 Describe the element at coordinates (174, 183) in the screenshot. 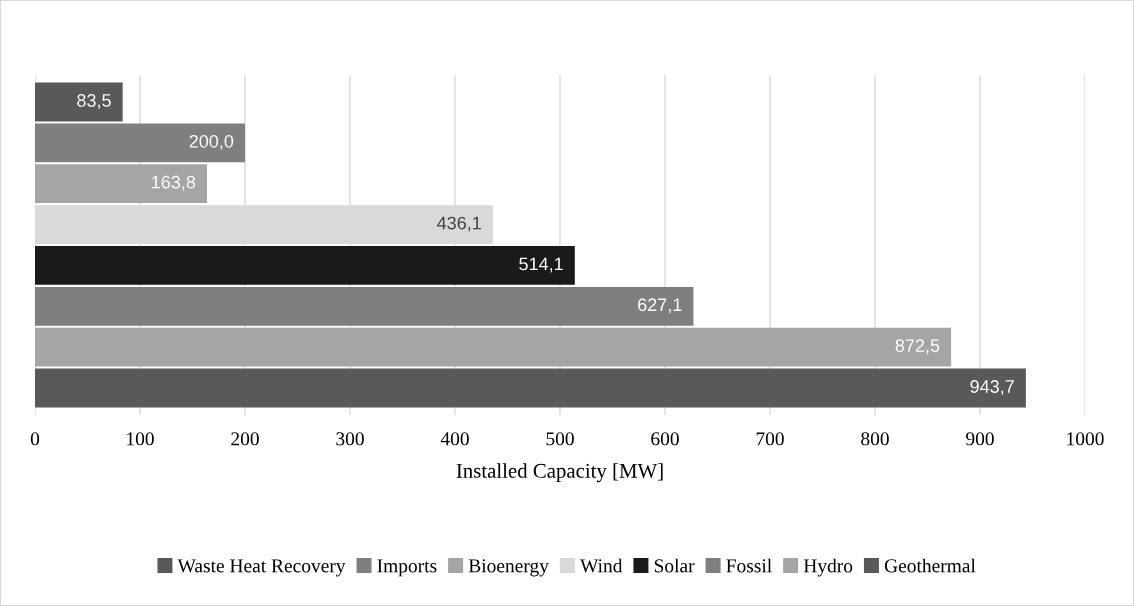

I see `data-label: 163,8` at that location.